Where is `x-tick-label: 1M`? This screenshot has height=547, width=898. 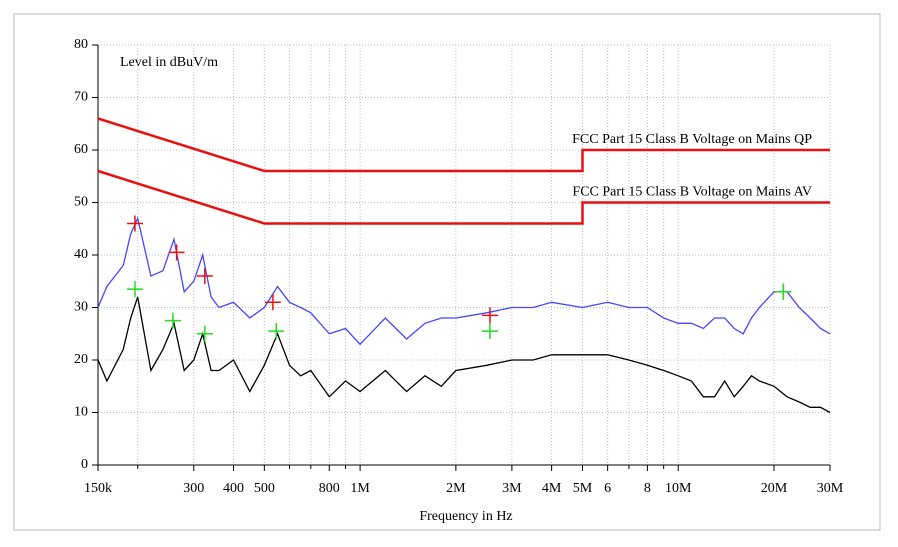
x-tick-label: 1M is located at coordinates (360, 488).